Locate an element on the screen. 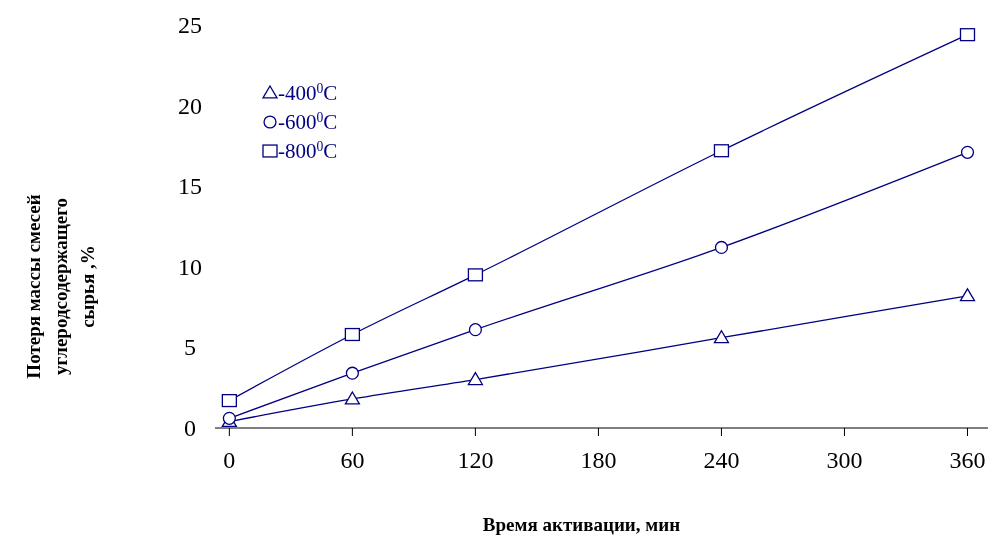  y-tick-label: 0 is located at coordinates (190, 428).